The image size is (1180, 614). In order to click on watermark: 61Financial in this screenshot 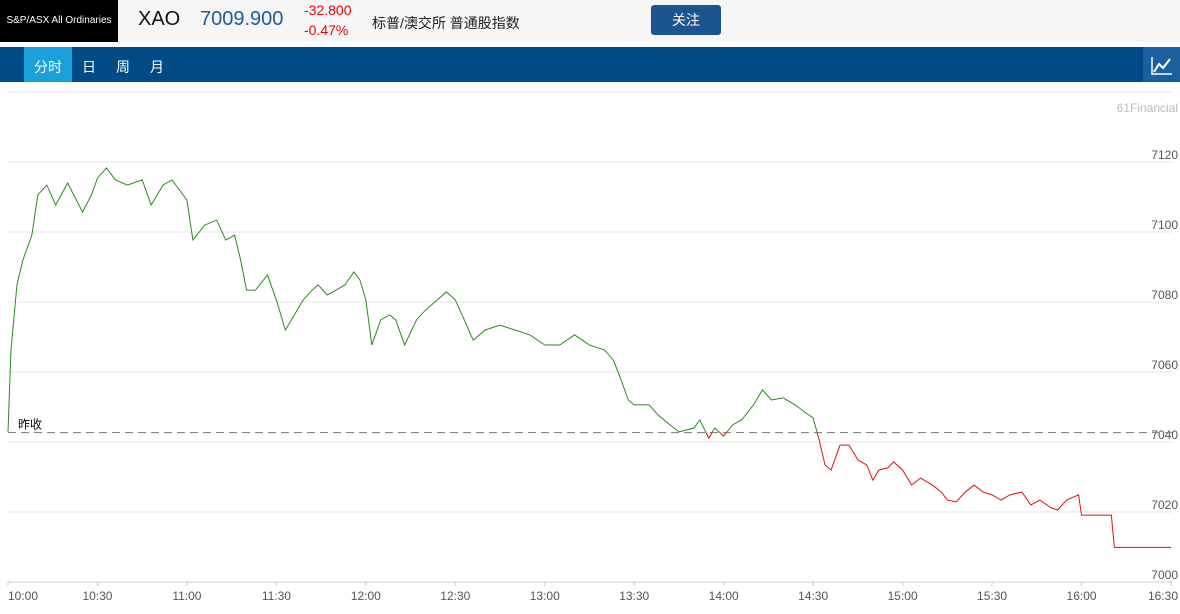, I will do `click(1147, 108)`.